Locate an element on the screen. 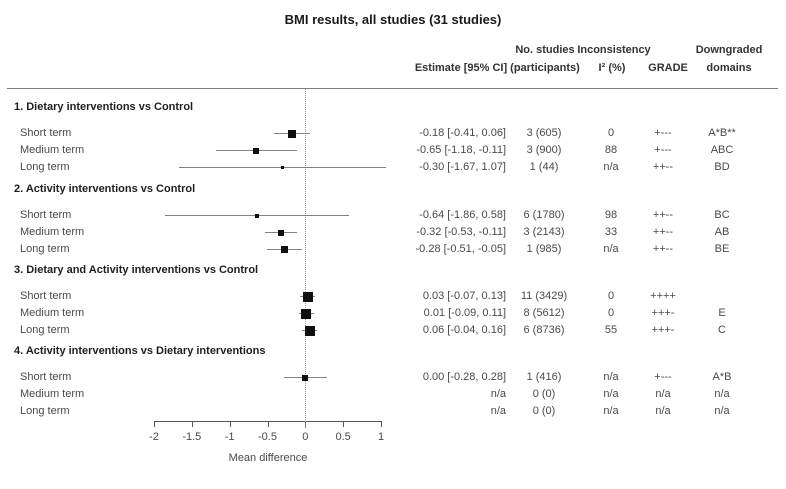  n-studies-value: 3 (605) is located at coordinates (544, 133).